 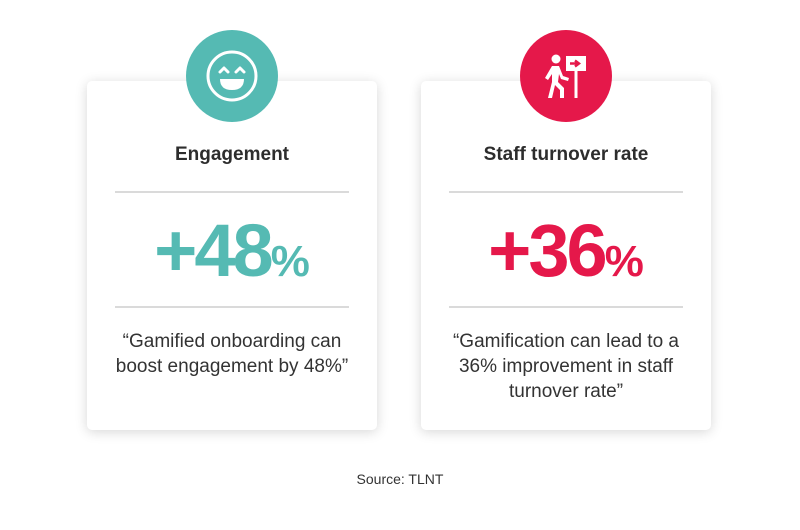 I want to click on engagement-badge, so click(x=232, y=76).